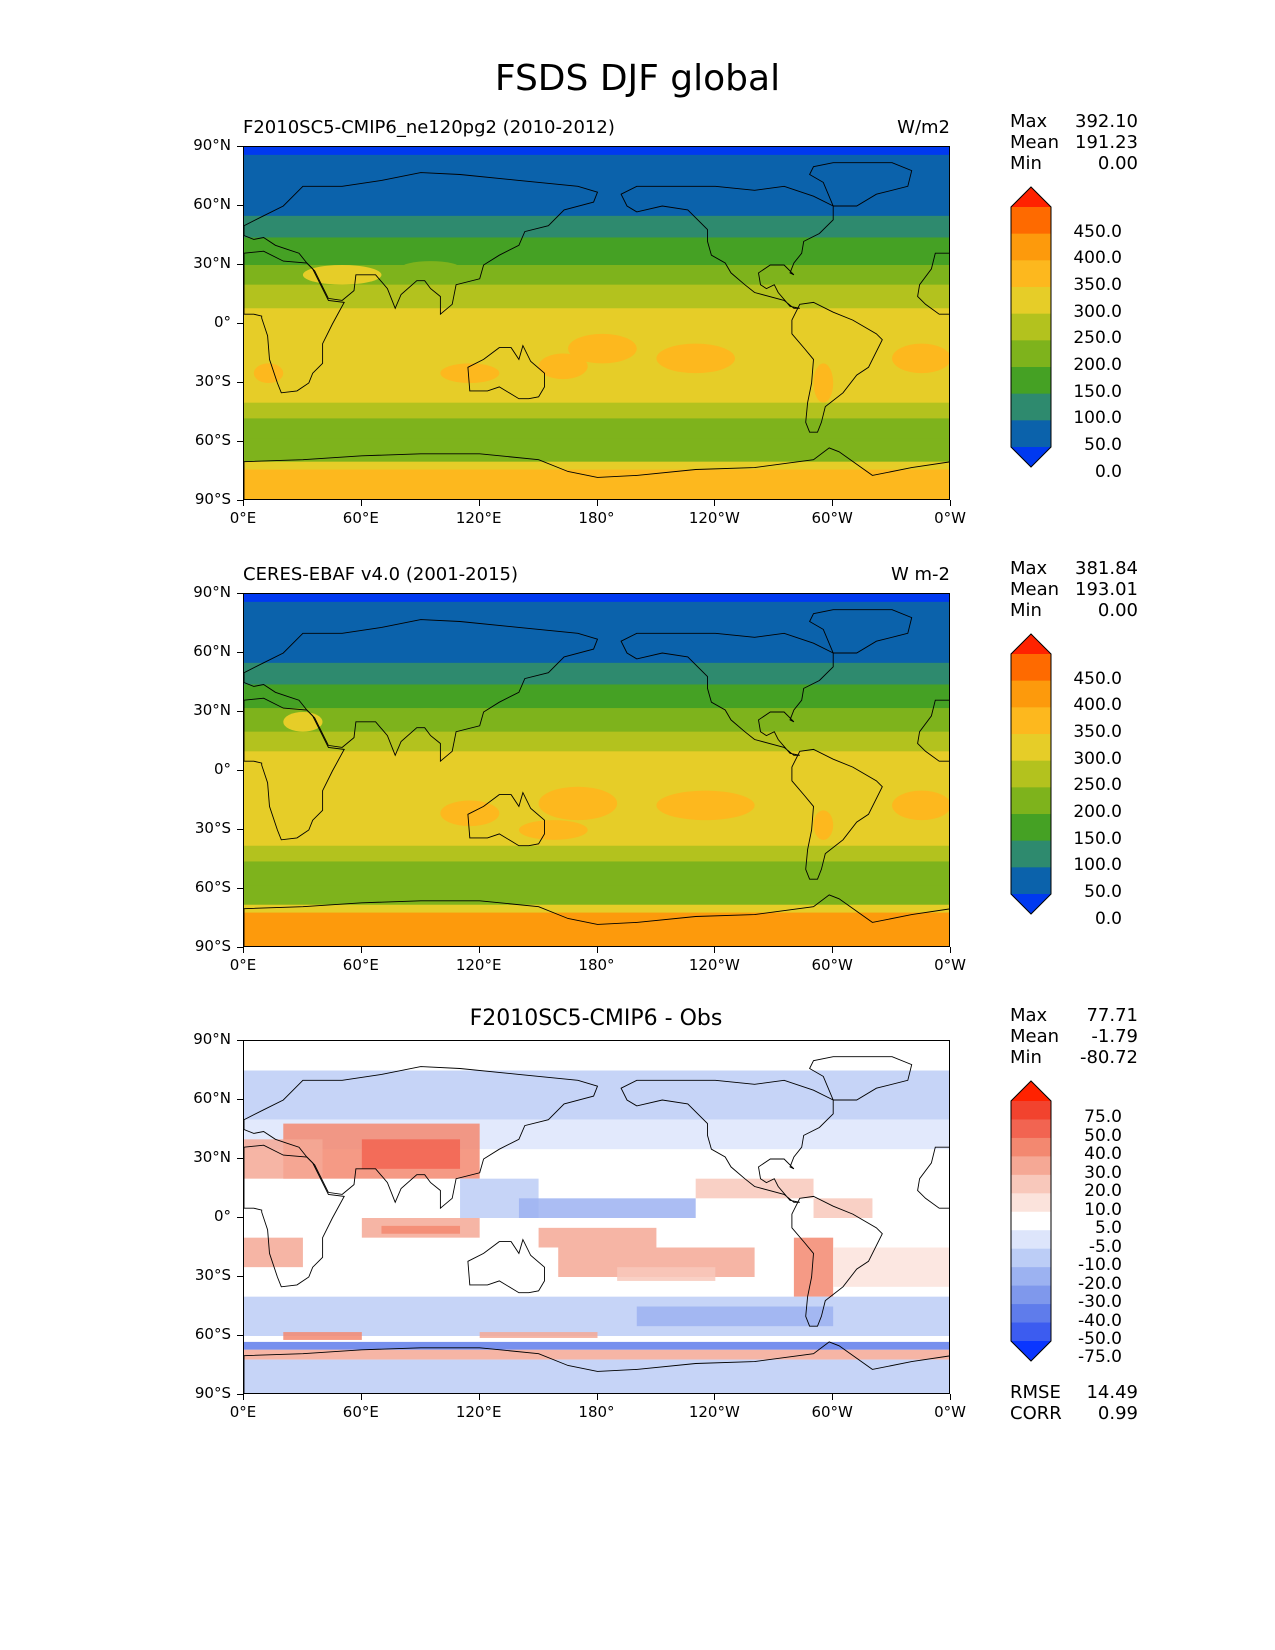  Describe the element at coordinates (1103, 1172) in the screenshot. I see `colorbar-tick-label: 30.0` at that location.